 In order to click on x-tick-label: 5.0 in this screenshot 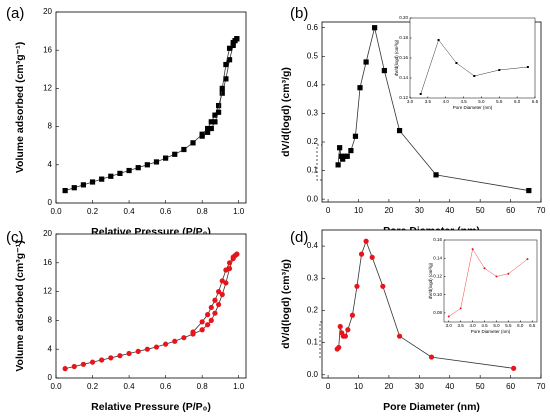, I will do `click(481, 101)`.